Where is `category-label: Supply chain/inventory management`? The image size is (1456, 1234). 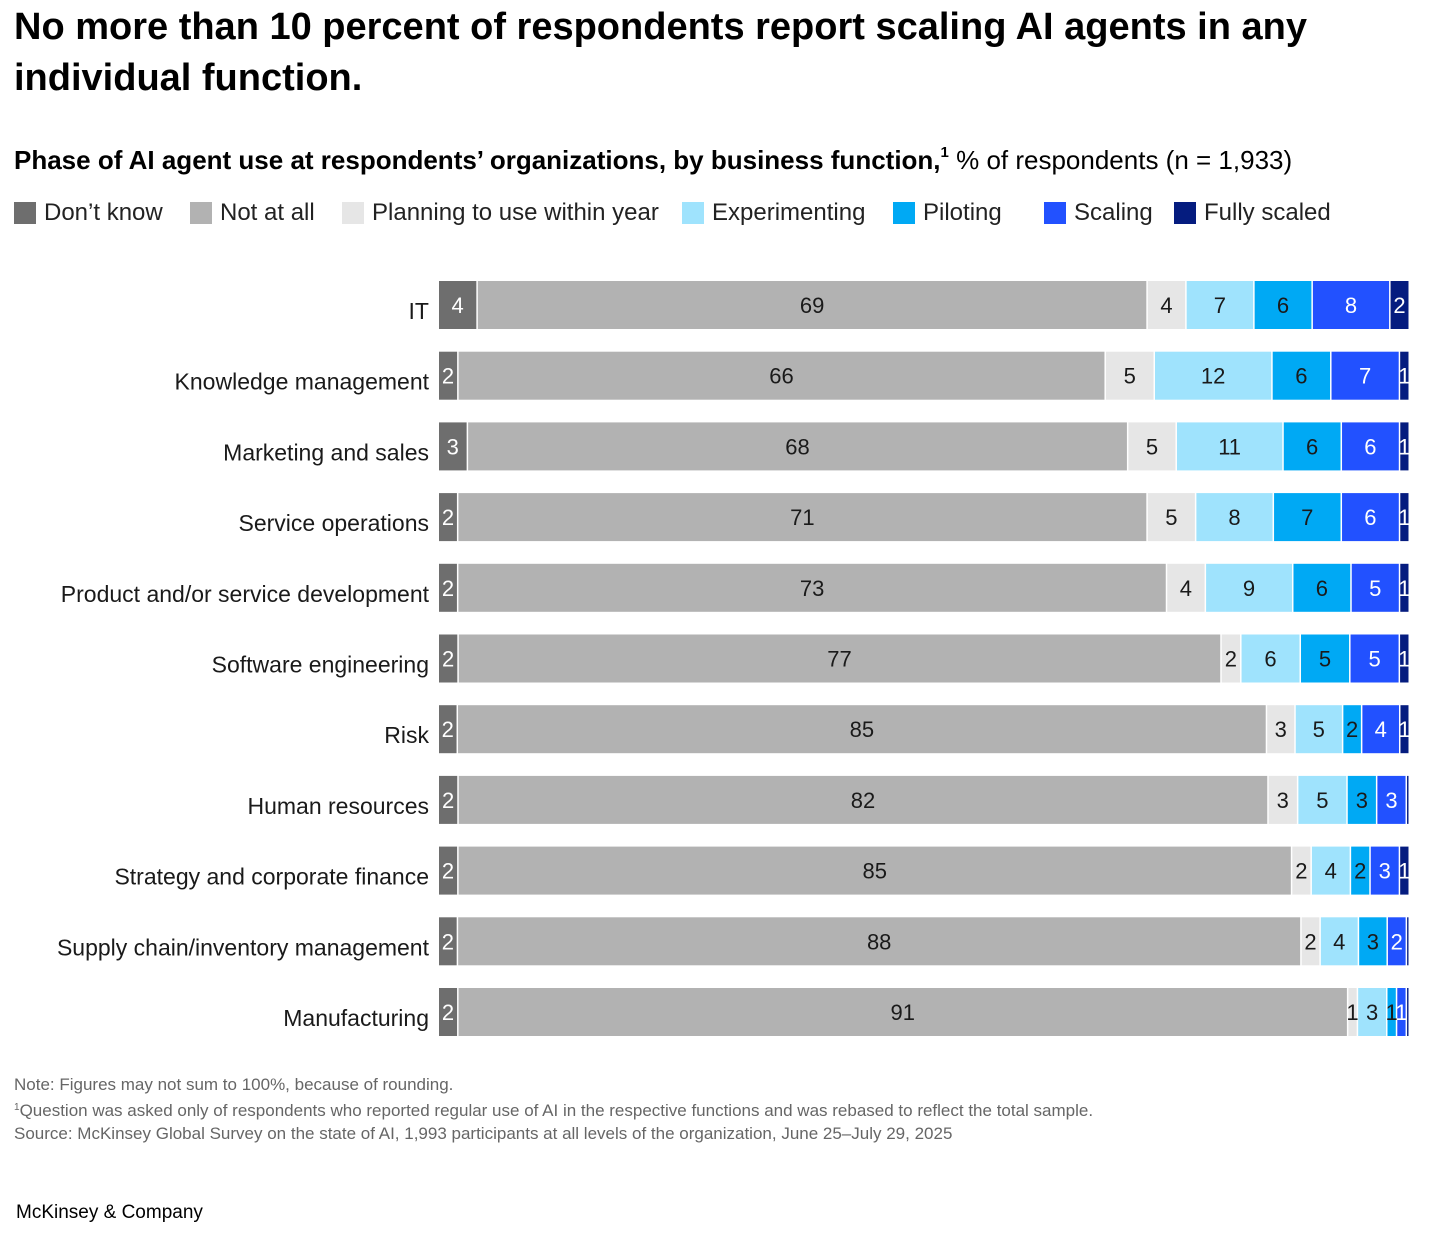 category-label: Supply chain/inventory management is located at coordinates (243, 947).